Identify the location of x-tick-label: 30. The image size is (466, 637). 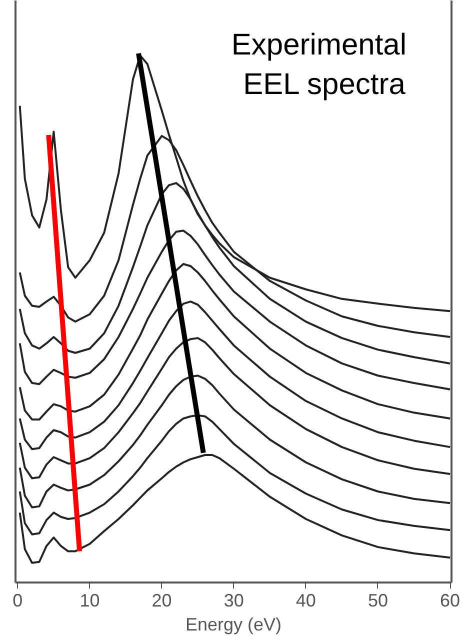
(234, 600).